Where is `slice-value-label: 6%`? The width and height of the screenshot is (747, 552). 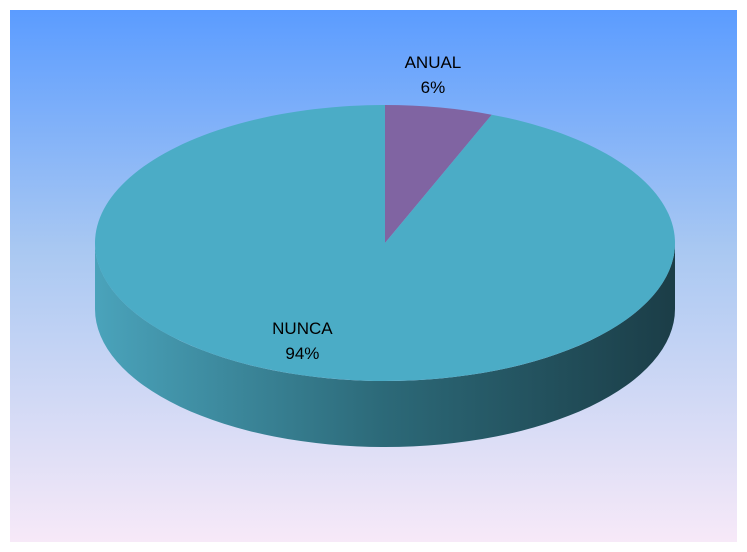
slice-value-label: 6% is located at coordinates (433, 87).